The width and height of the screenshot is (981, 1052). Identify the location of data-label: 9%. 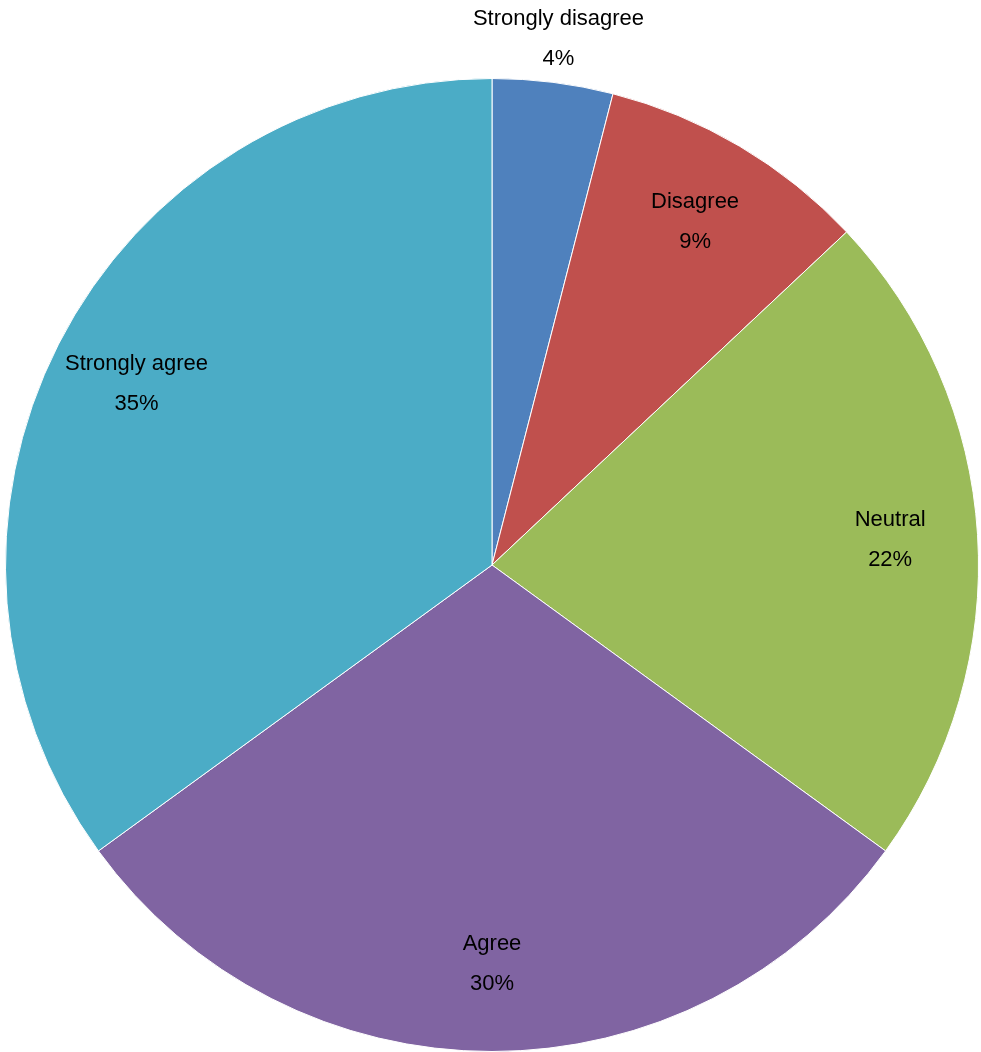
(695, 240).